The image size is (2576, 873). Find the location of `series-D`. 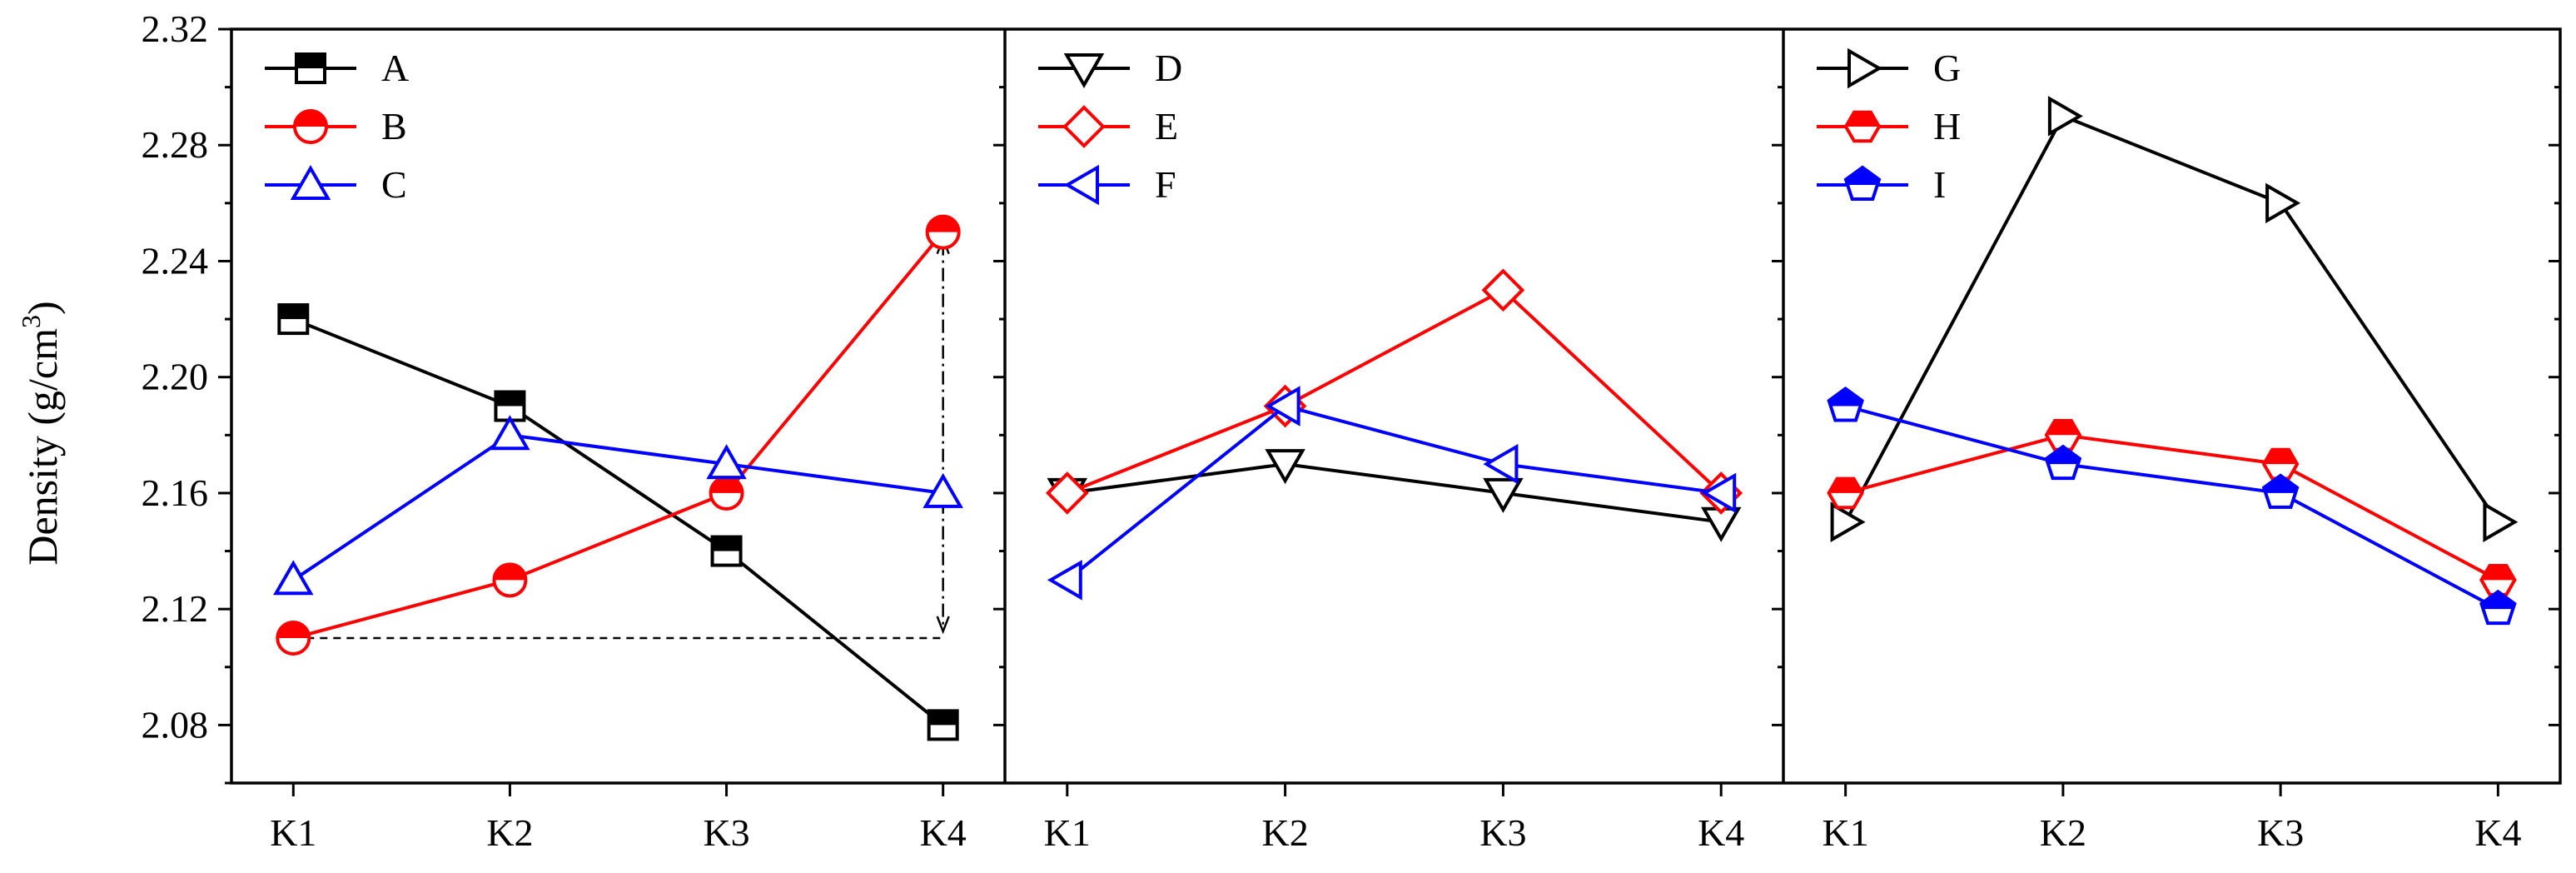

series-D is located at coordinates (1394, 495).